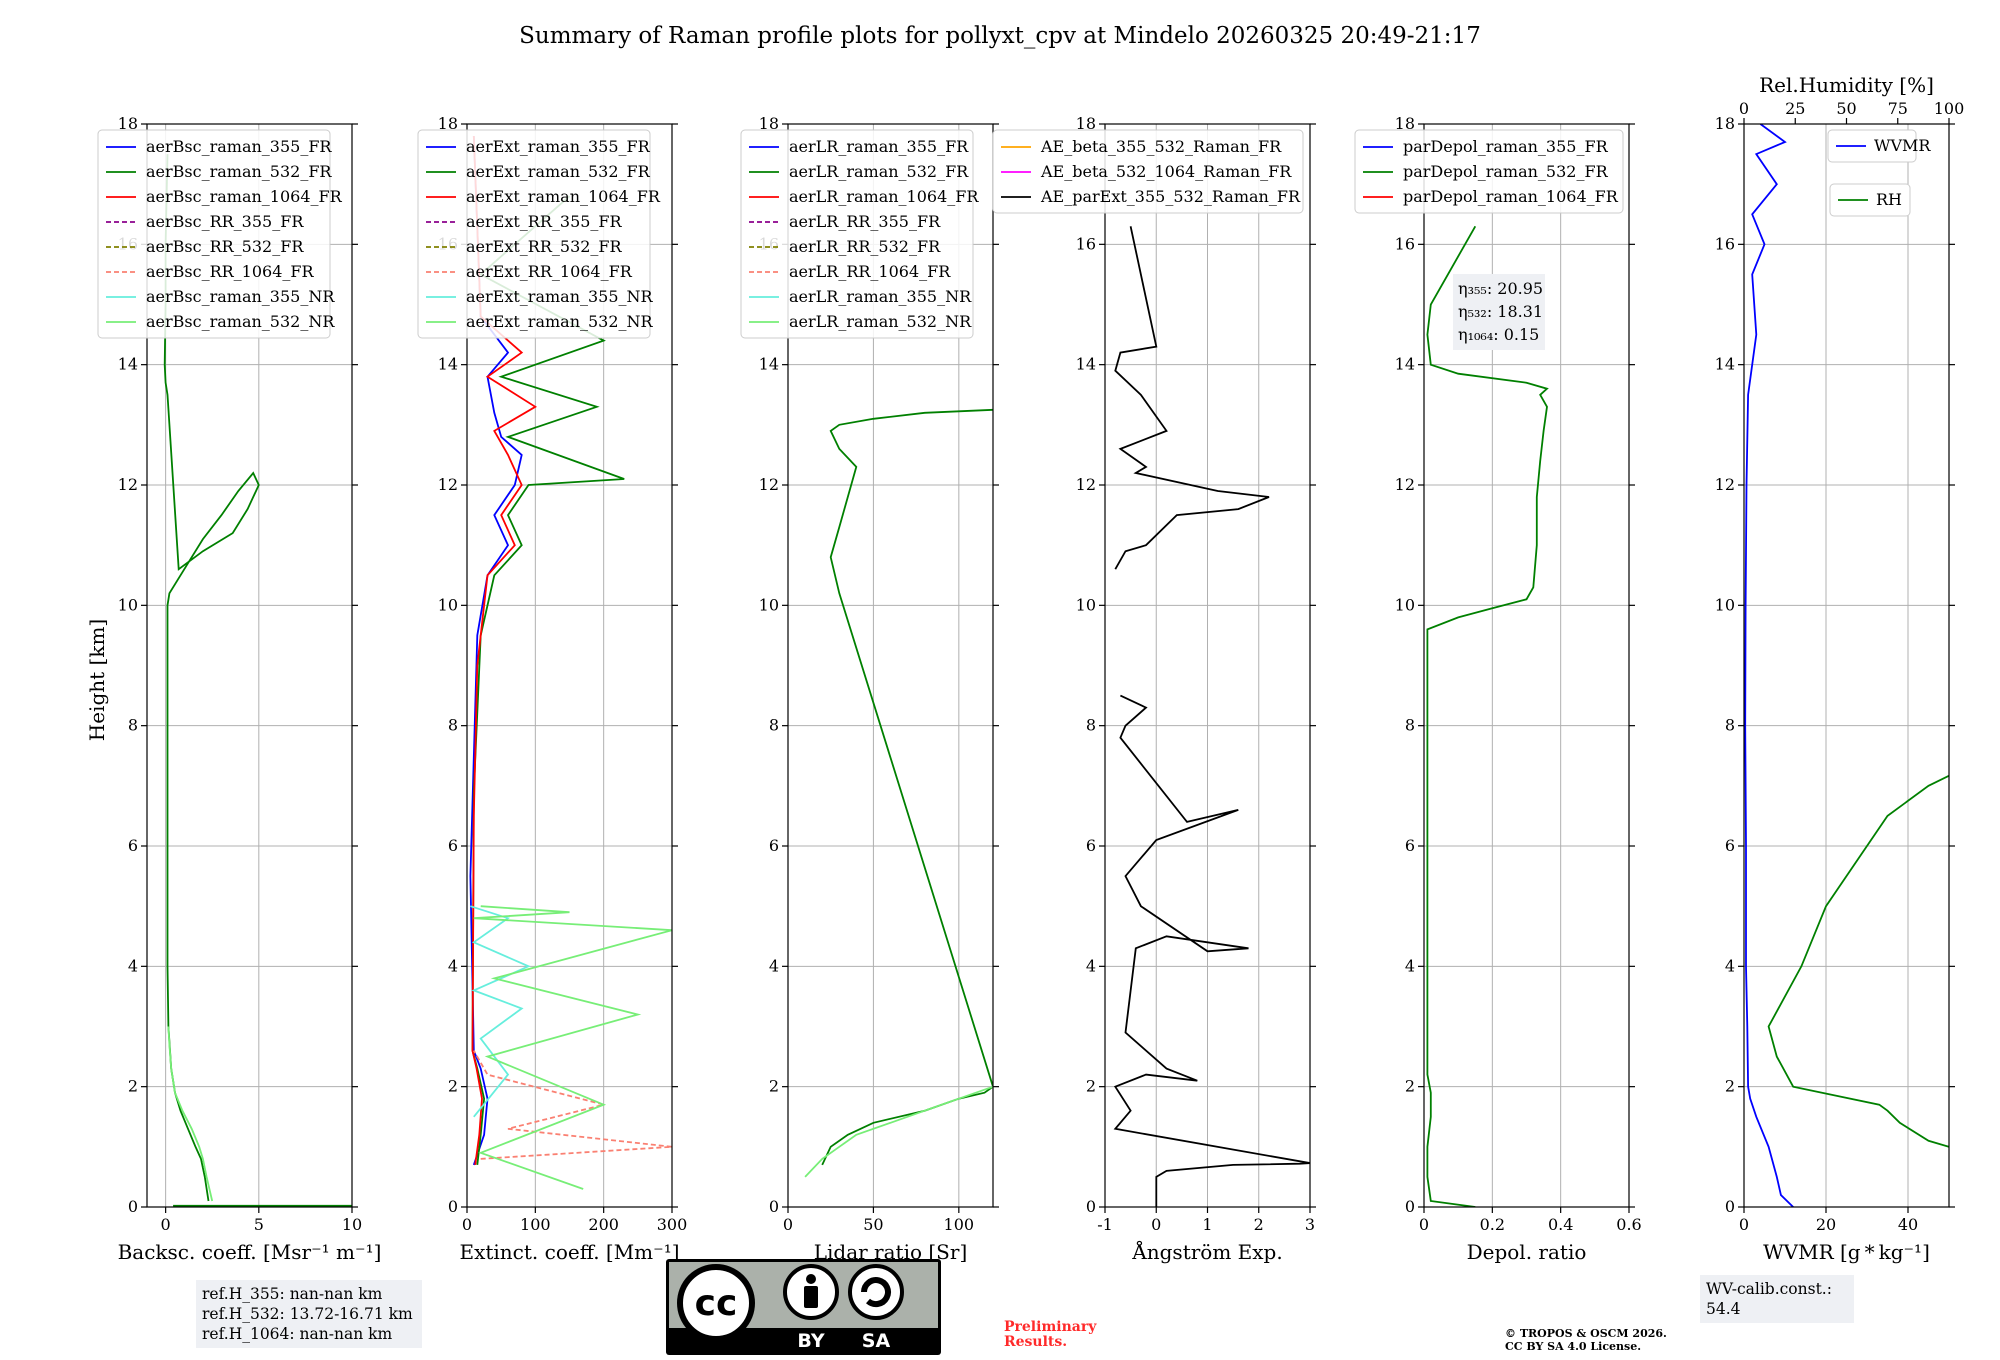  Describe the element at coordinates (549, 271) in the screenshot. I see `legend-entry: aerExt_RR_1064_FR` at that location.